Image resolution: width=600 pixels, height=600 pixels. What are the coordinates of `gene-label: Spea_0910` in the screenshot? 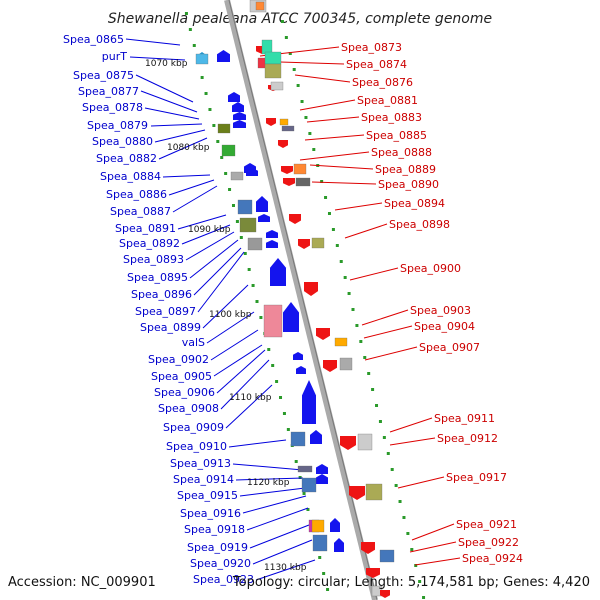 It's located at (196, 446).